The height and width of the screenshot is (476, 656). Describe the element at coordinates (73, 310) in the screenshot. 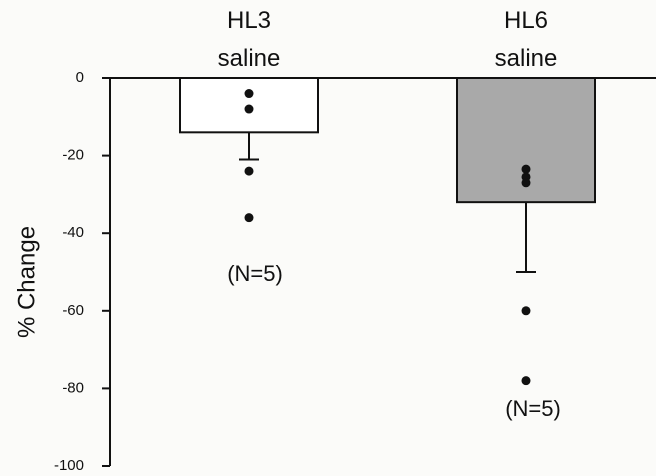

I see `y-tick-label: -60` at that location.